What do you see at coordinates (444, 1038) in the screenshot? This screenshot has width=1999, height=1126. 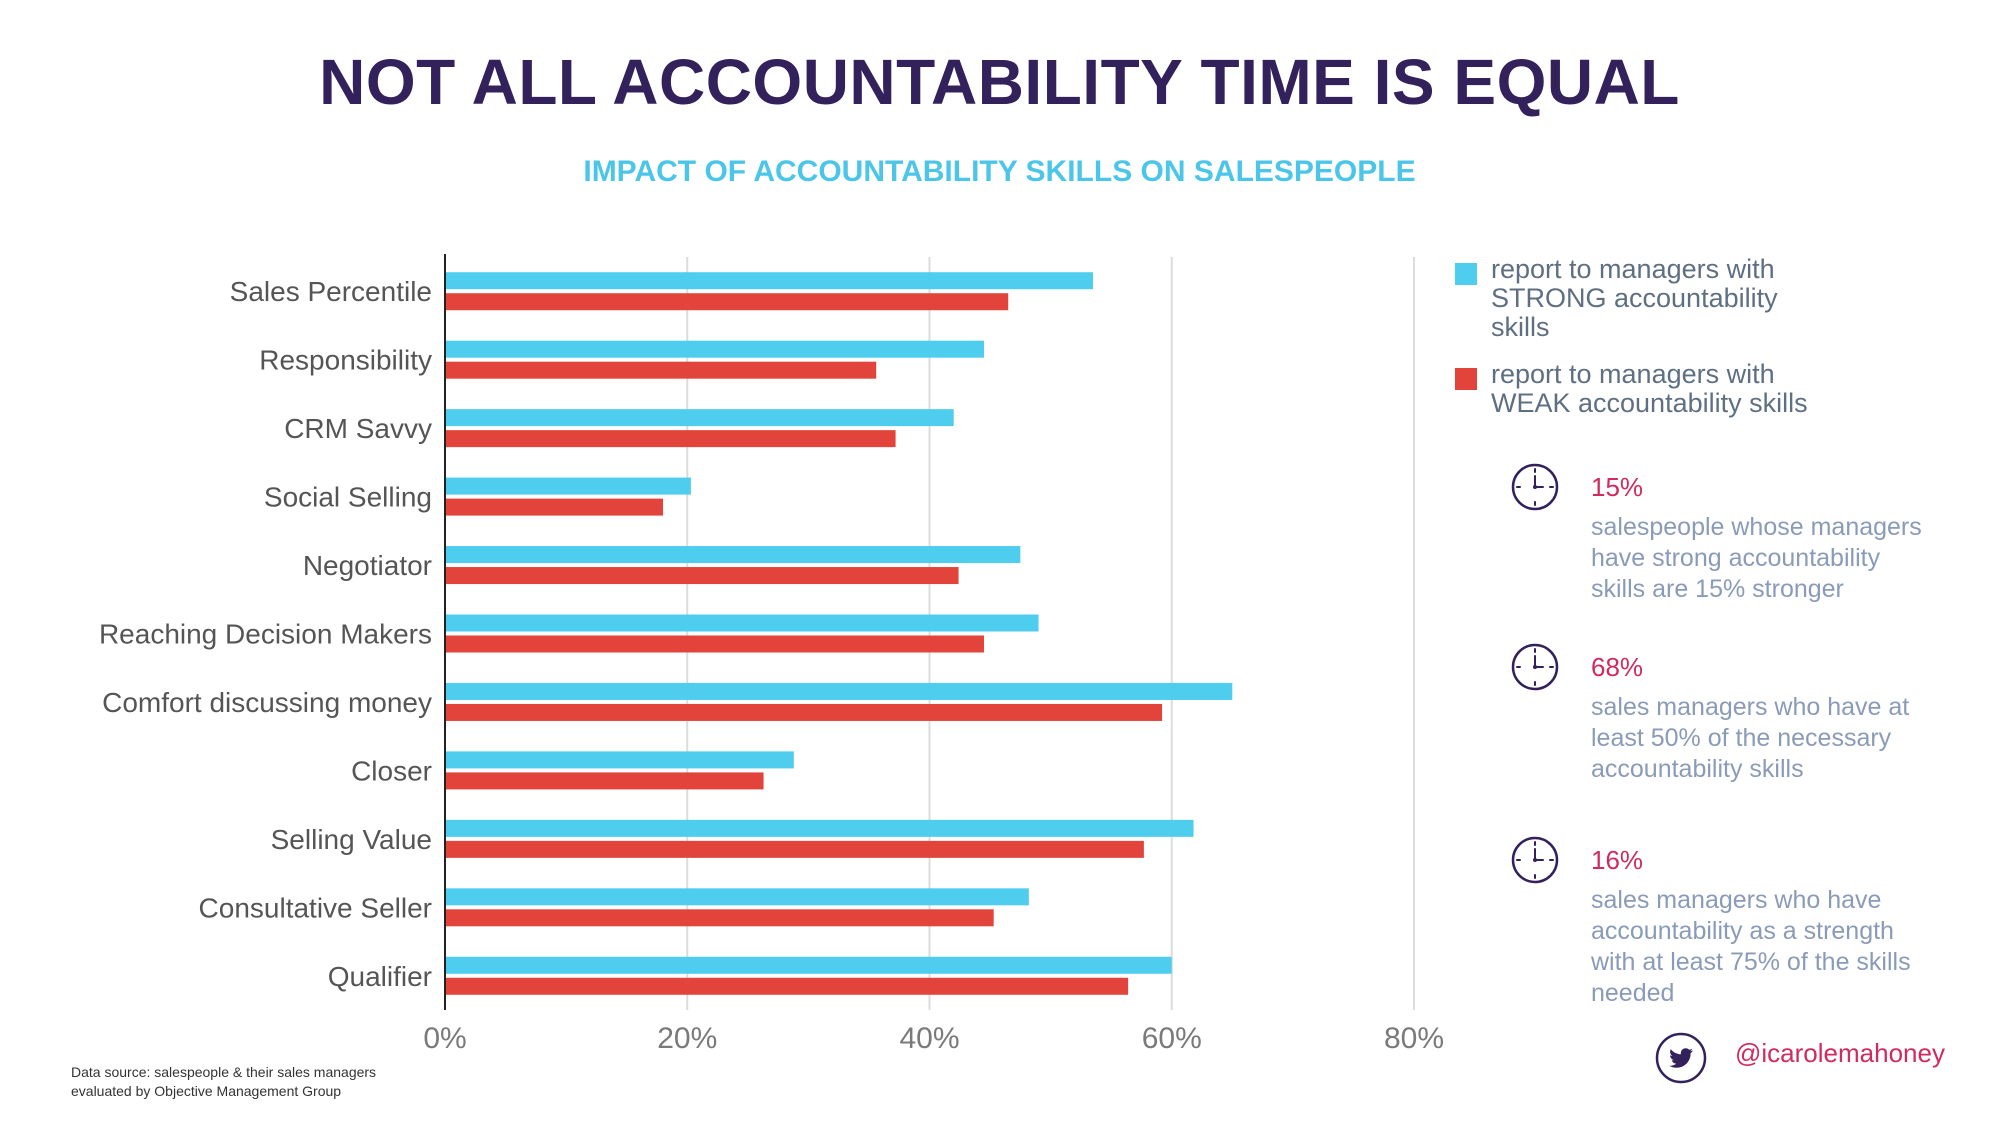 I see `x-tick-label: 0%` at bounding box center [444, 1038].